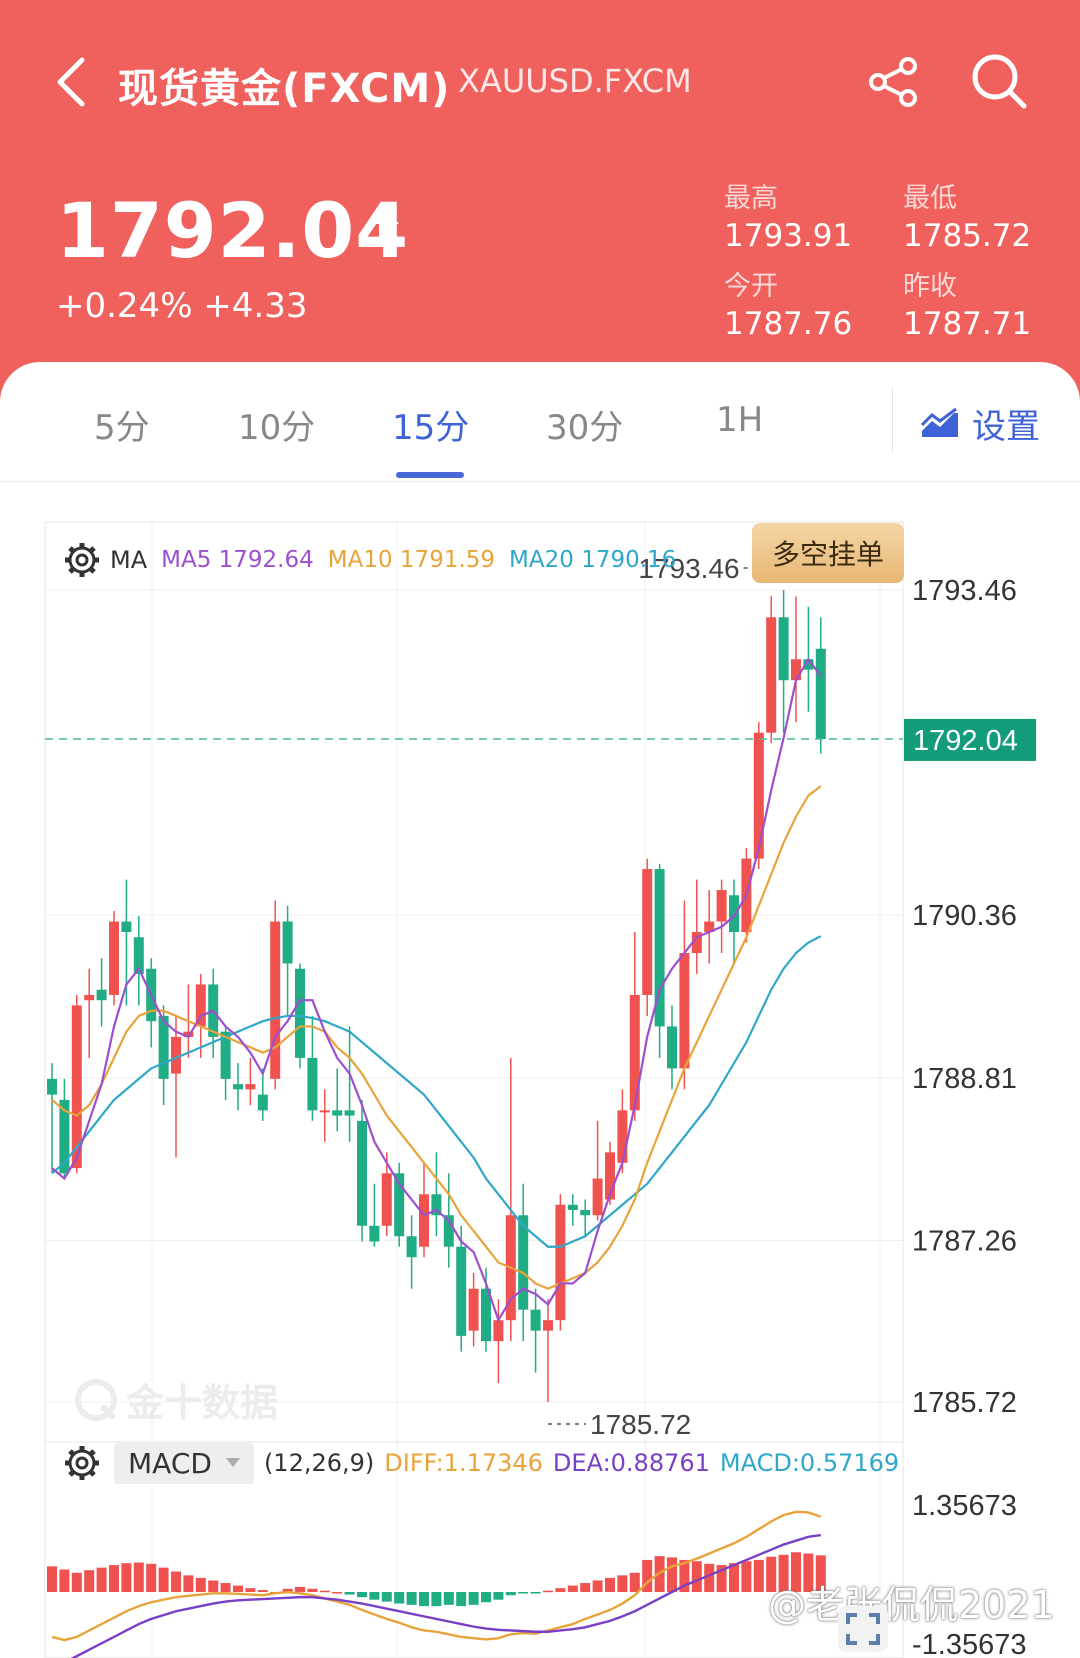 The width and height of the screenshot is (1080, 1658). What do you see at coordinates (575, 81) in the screenshot?
I see `symbol-code: XAUUSD.FXCM` at bounding box center [575, 81].